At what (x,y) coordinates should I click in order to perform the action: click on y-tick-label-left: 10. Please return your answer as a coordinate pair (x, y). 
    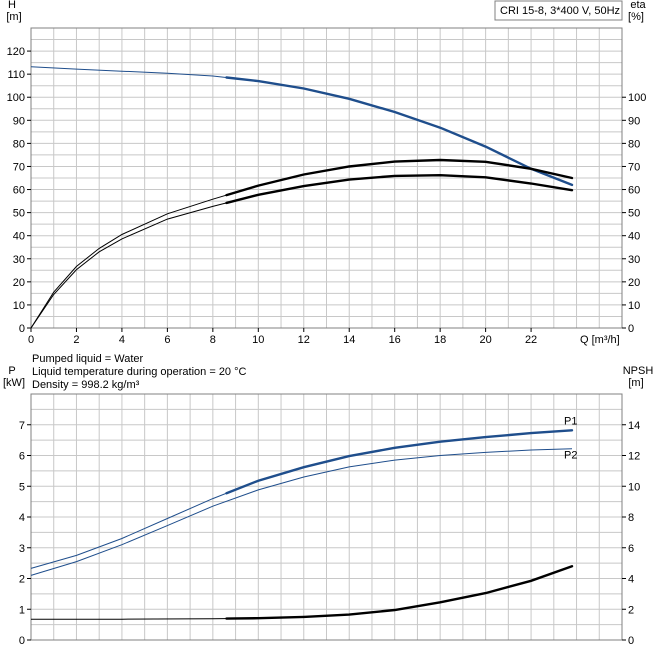
    Looking at the image, I should click on (19, 306).